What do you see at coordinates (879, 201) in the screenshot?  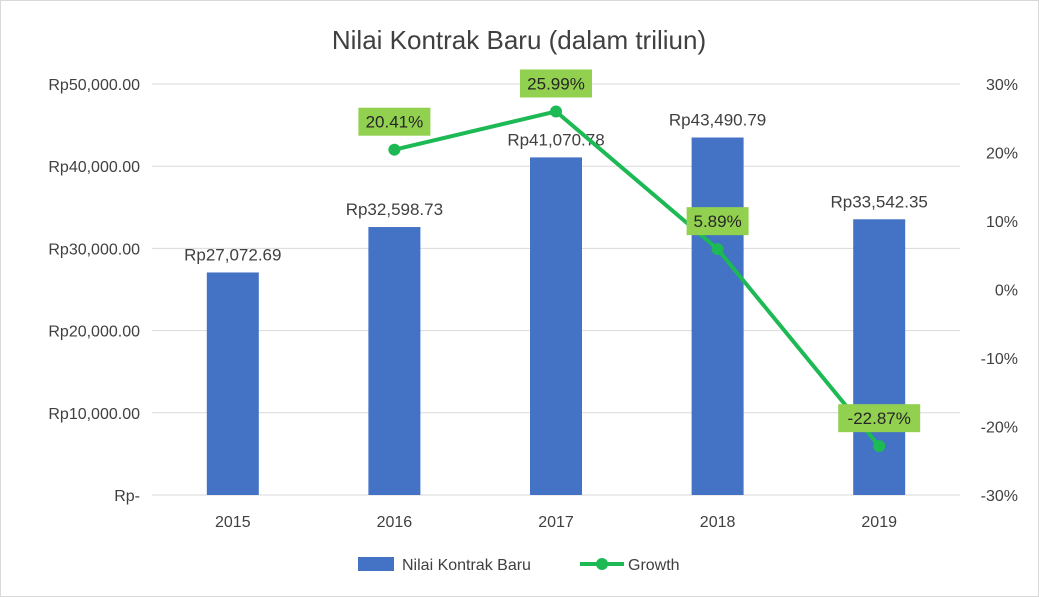 I see `bar-data-label: Rp33,542.35` at bounding box center [879, 201].